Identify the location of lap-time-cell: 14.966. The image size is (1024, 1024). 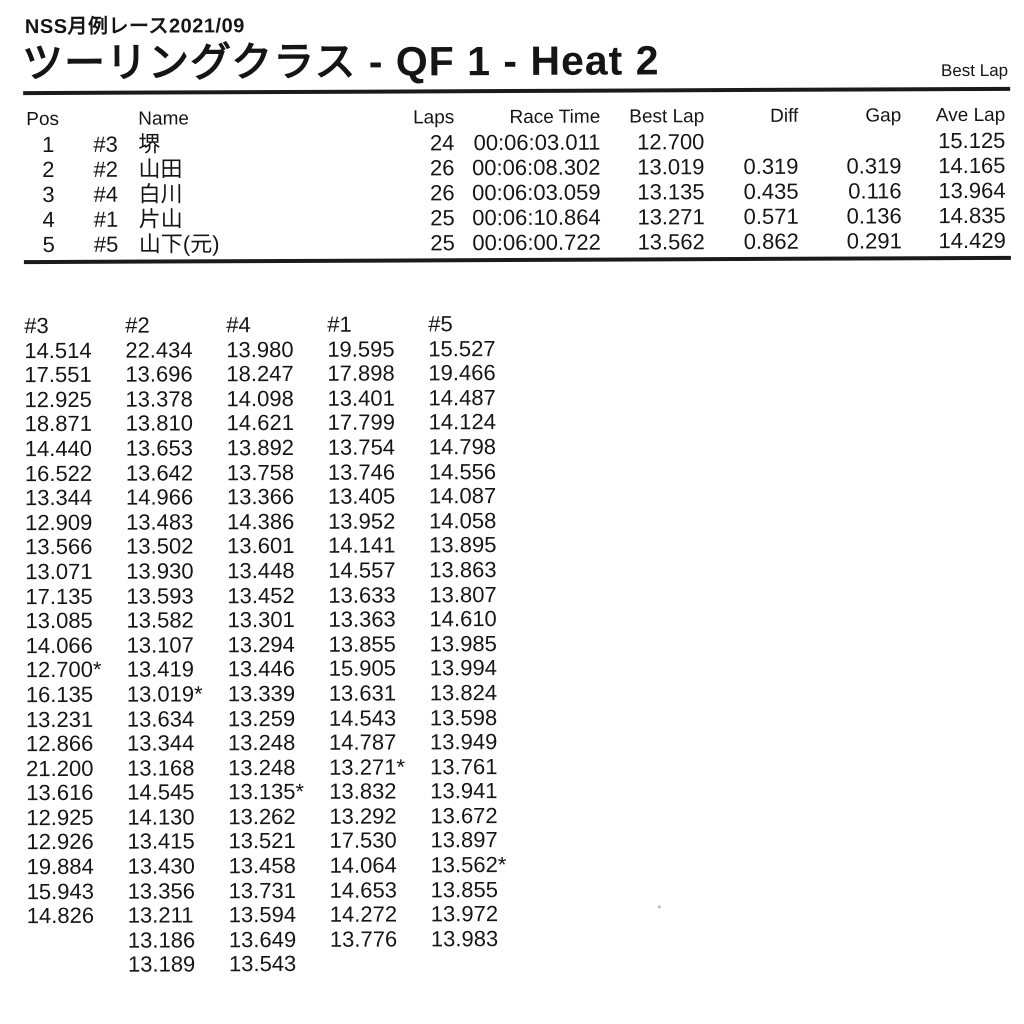
(159, 497).